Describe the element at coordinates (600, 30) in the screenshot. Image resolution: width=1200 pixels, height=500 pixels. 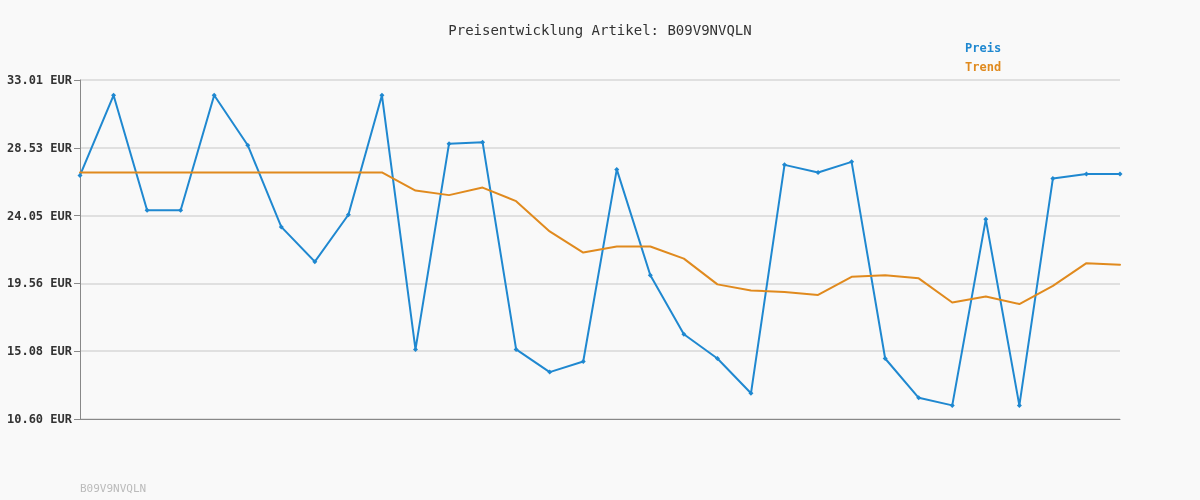
I see `chart-title: Preisentwicklung Artikel: B09V9NVQLN` at that location.